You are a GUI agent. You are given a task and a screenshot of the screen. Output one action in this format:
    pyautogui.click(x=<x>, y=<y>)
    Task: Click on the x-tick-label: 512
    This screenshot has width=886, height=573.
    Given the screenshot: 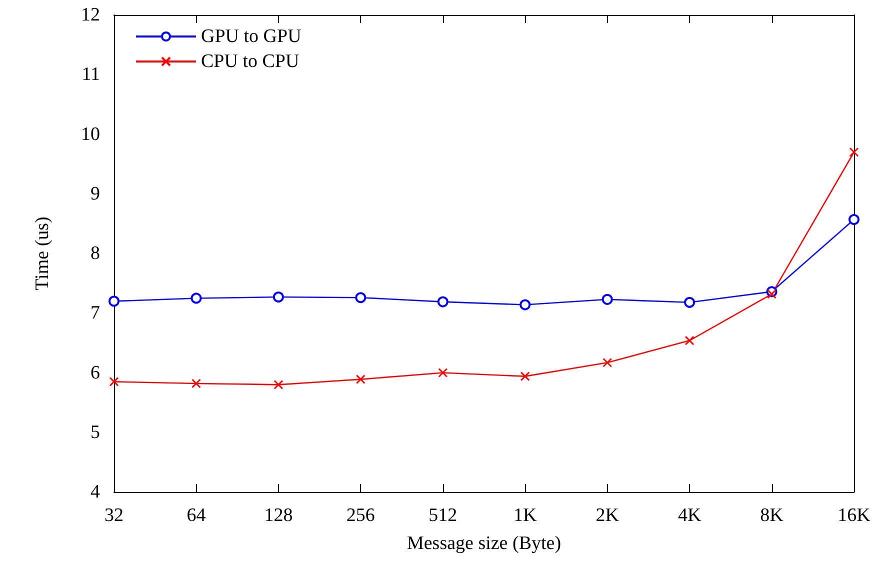 What is the action you would take?
    pyautogui.click(x=443, y=515)
    